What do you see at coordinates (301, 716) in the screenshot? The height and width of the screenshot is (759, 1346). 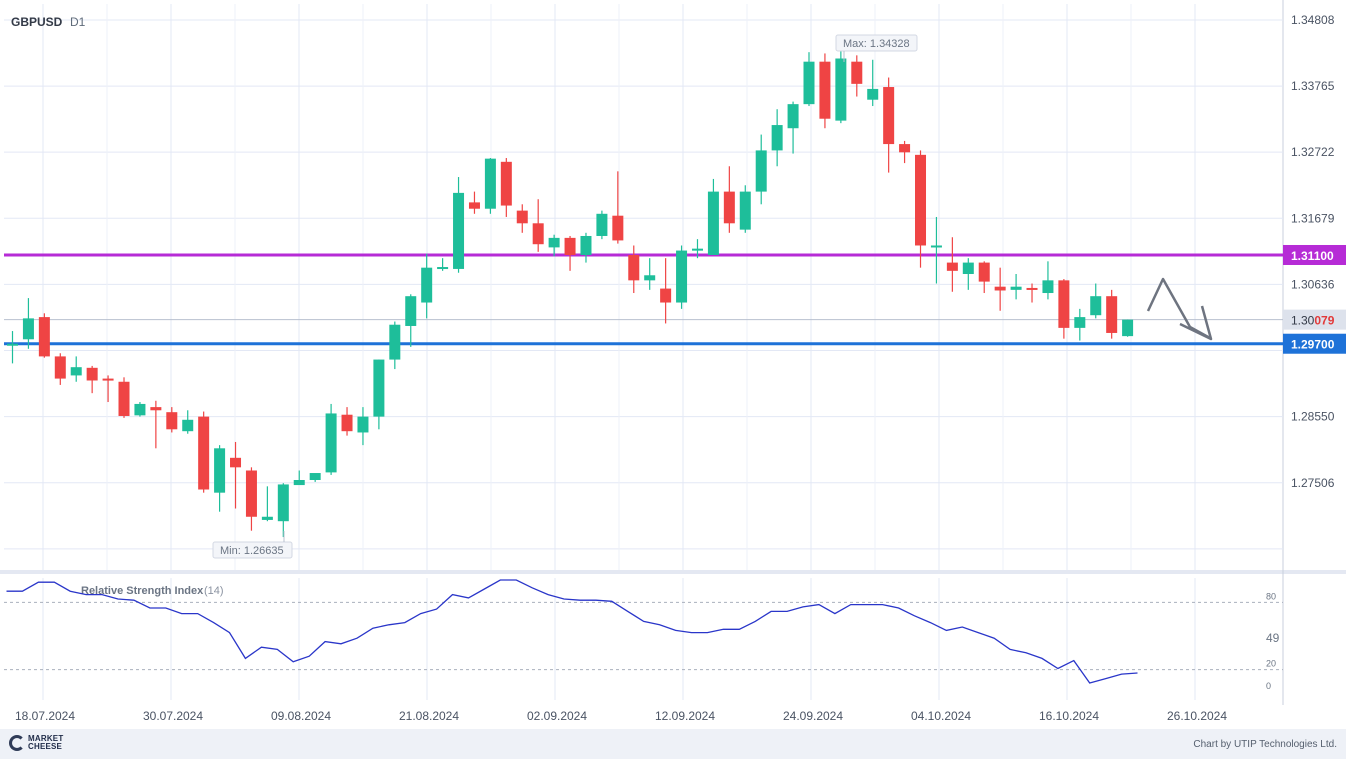 I see `date-tick-label: 09.08.2024` at bounding box center [301, 716].